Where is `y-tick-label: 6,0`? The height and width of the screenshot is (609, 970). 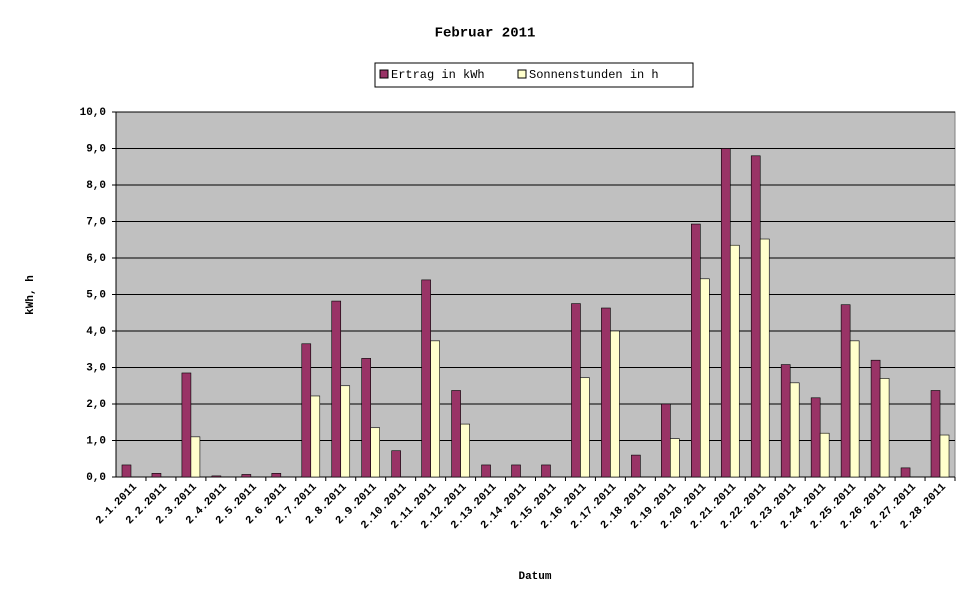
y-tick-label: 6,0 is located at coordinates (96, 259).